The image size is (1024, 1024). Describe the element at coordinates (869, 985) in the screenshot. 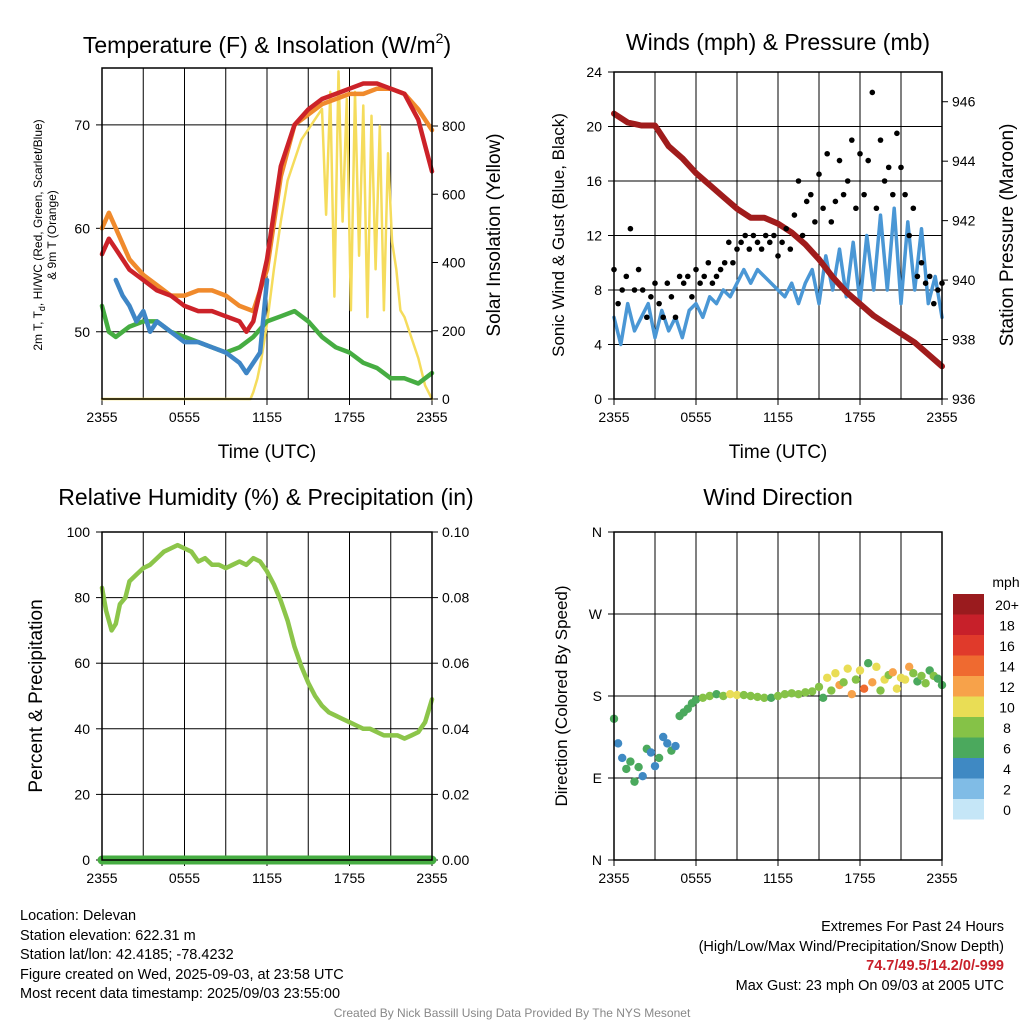

I see `max-gust-text: Max Gust: 23 mph On 09/03 at 2005 UTC` at that location.